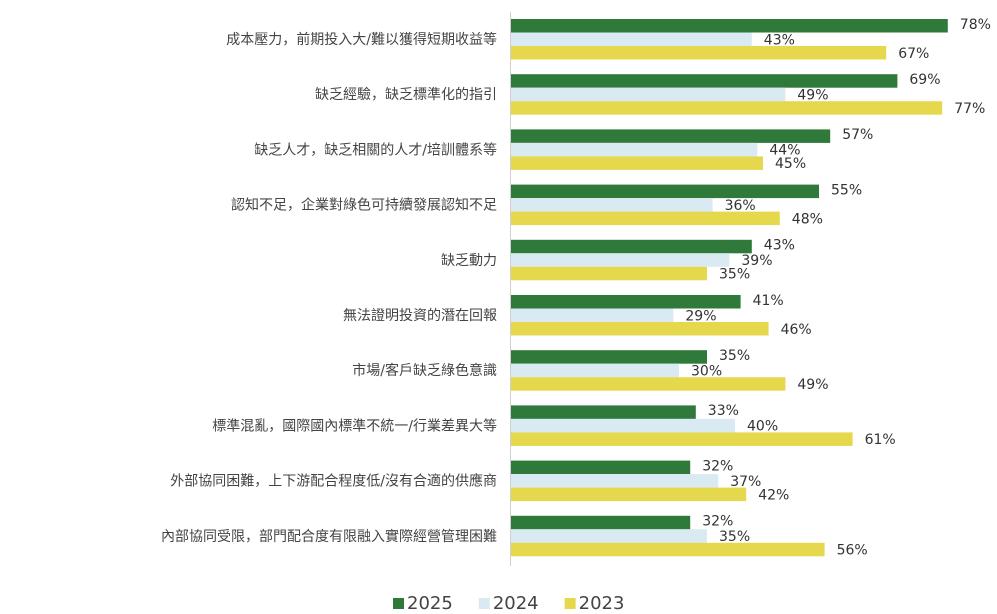  Describe the element at coordinates (406, 95) in the screenshot. I see `category-label: 缺乏經驗，缺乏標準化的指引` at that location.